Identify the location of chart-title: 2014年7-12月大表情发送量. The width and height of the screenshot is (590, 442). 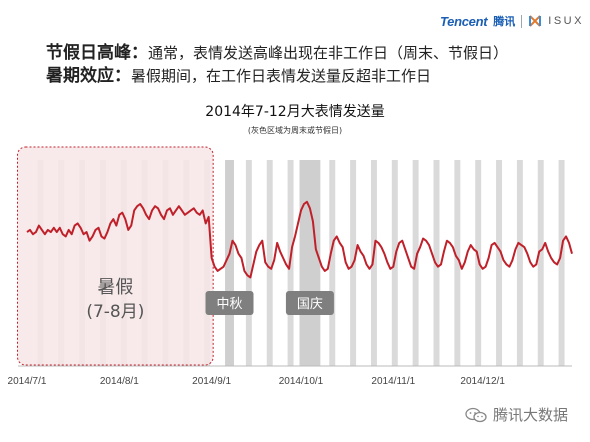
(295, 112).